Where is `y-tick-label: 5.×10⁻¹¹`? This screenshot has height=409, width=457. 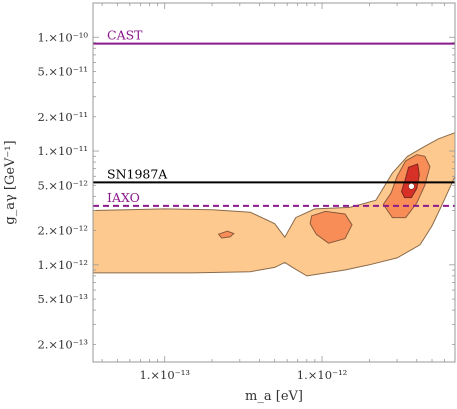 y-tick-label: 5.×10⁻¹¹ is located at coordinates (62, 72).